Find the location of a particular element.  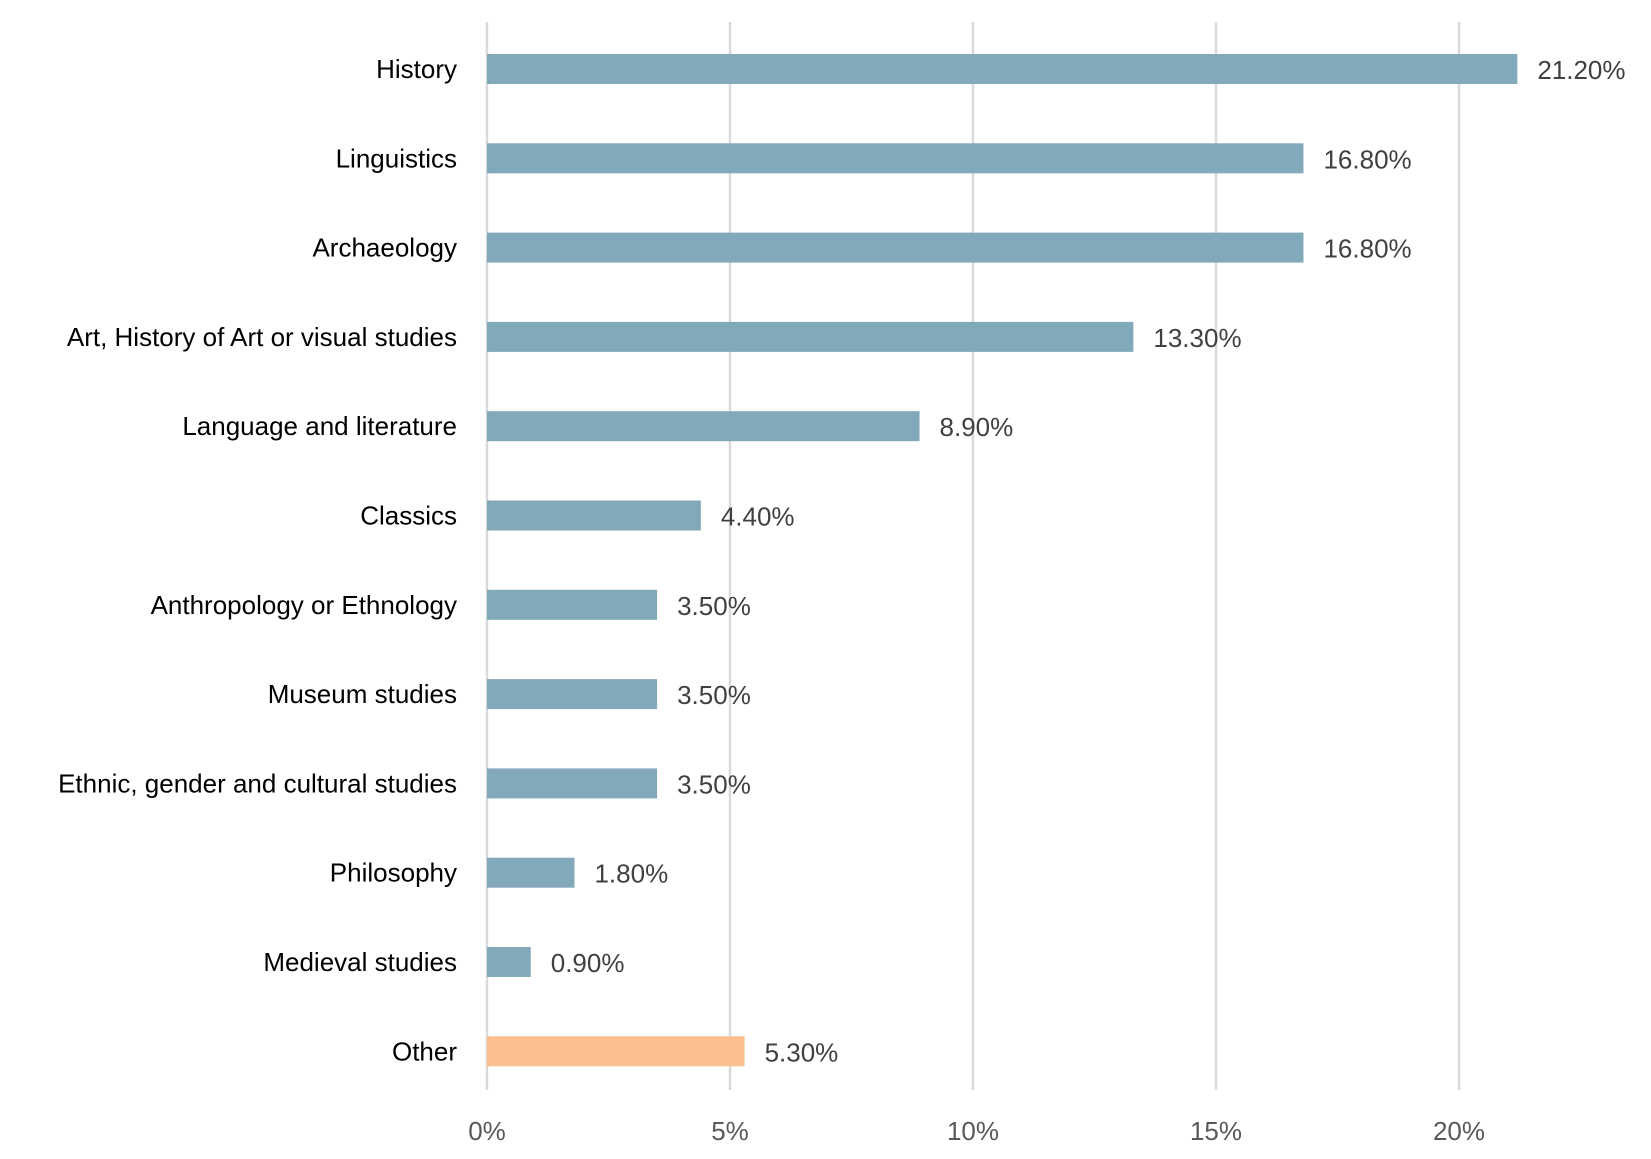

x-tick-label: 15% is located at coordinates (1216, 1131).